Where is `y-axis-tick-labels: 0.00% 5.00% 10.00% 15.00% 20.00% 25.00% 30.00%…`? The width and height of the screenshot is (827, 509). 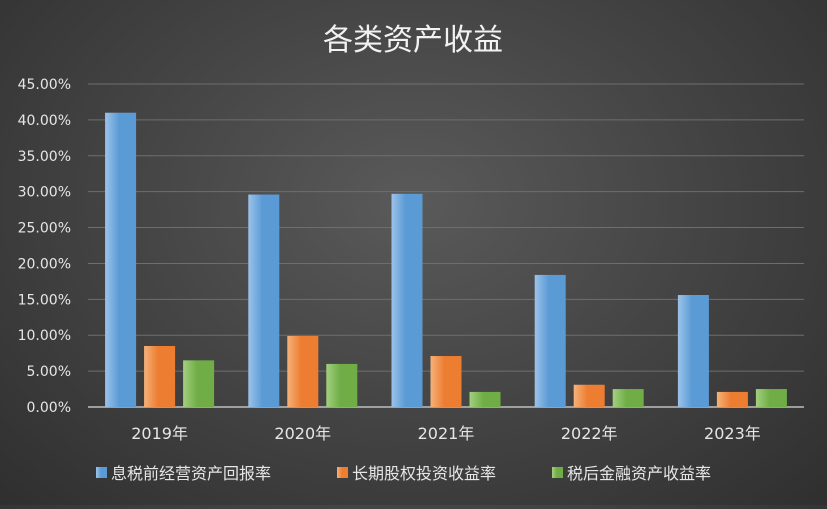 y-axis-tick-labels: 0.00% 5.00% 10.00% 15.00% 20.00% 25.00% 30.00%… is located at coordinates (44, 246).